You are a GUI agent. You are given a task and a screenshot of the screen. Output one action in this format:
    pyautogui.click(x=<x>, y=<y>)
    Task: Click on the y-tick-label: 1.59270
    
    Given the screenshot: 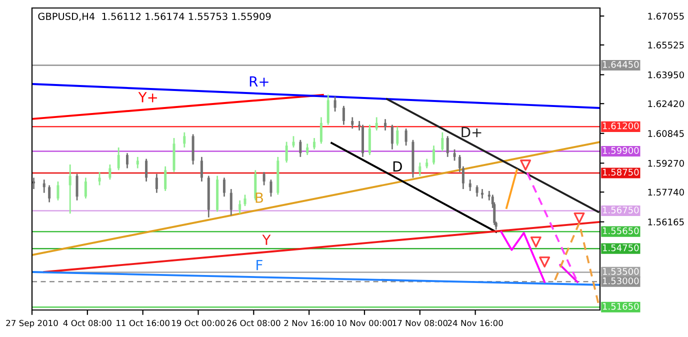 What is the action you would take?
    pyautogui.click(x=666, y=163)
    